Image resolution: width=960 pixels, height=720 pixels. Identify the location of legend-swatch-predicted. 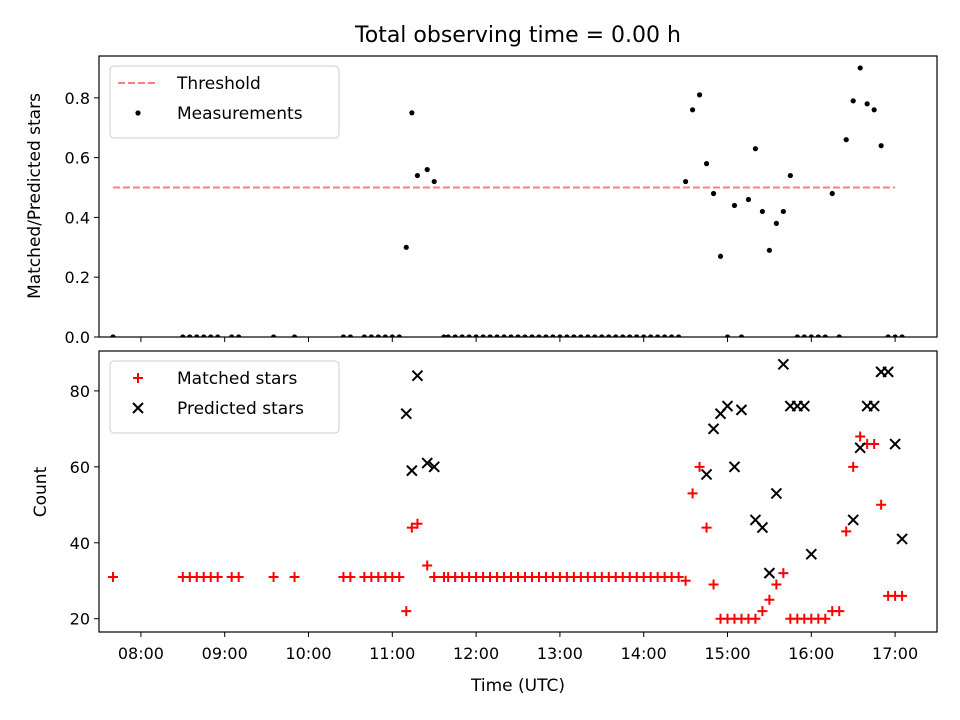
(138, 408).